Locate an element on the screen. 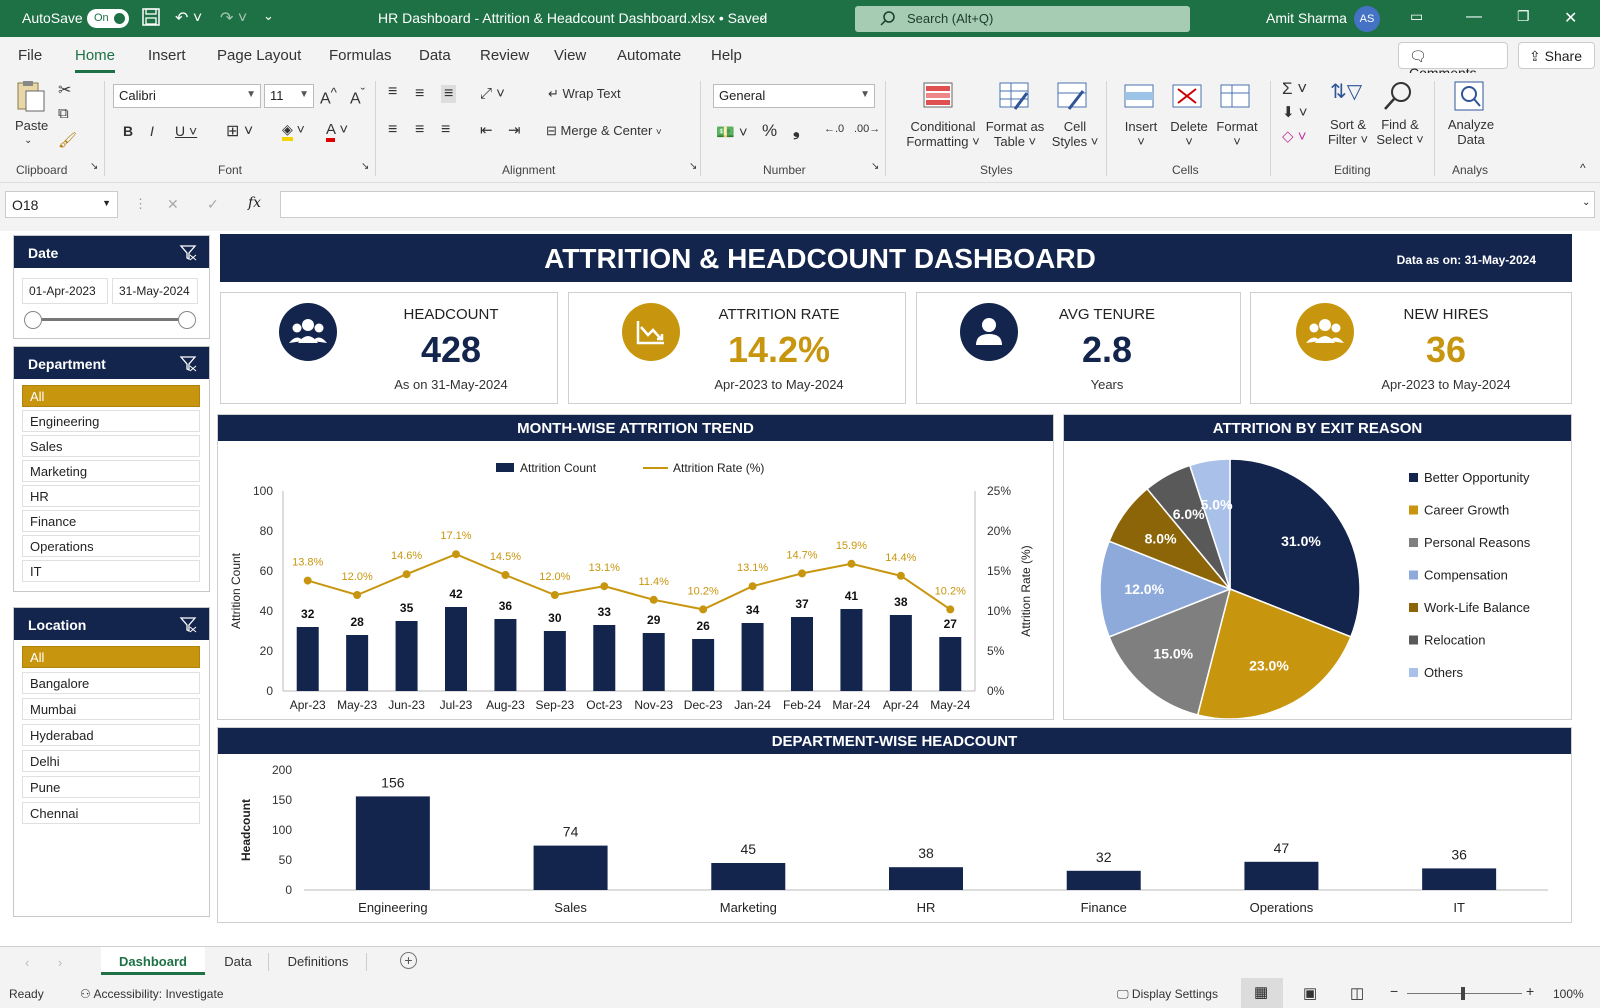  font-launcher-icon: ↘ is located at coordinates (365, 166).